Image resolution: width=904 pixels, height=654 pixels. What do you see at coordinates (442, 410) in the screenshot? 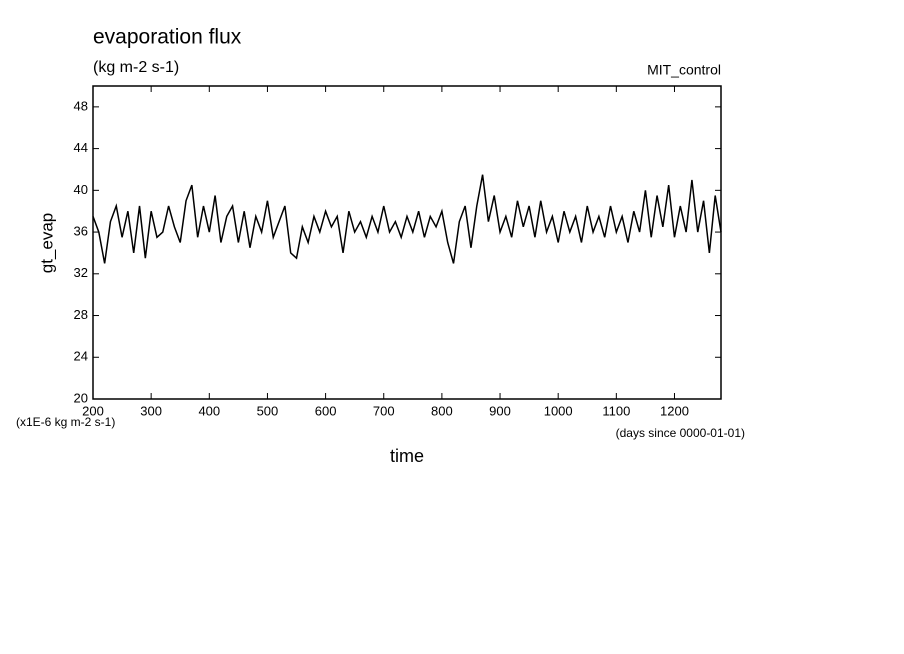
I see `x-tick-label: 800` at bounding box center [442, 410].